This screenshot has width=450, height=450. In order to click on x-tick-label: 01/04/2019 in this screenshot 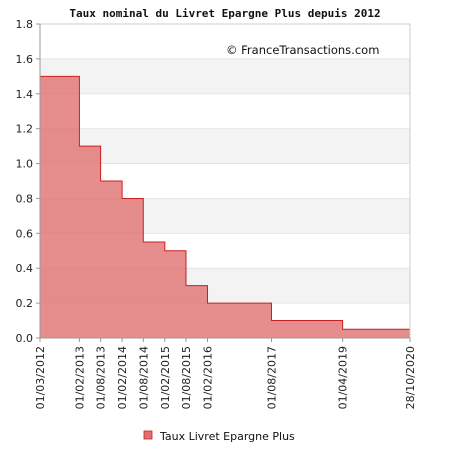, I will do `click(343, 377)`.